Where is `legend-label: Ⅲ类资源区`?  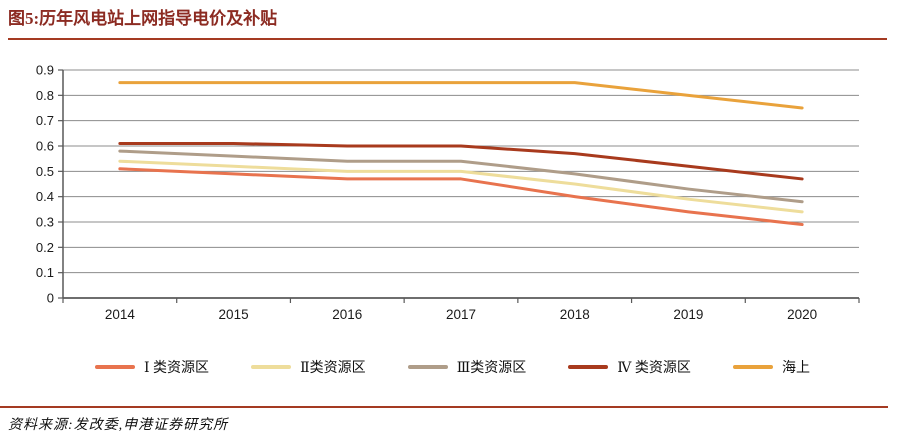 legend-label: Ⅲ类资源区 is located at coordinates (491, 368).